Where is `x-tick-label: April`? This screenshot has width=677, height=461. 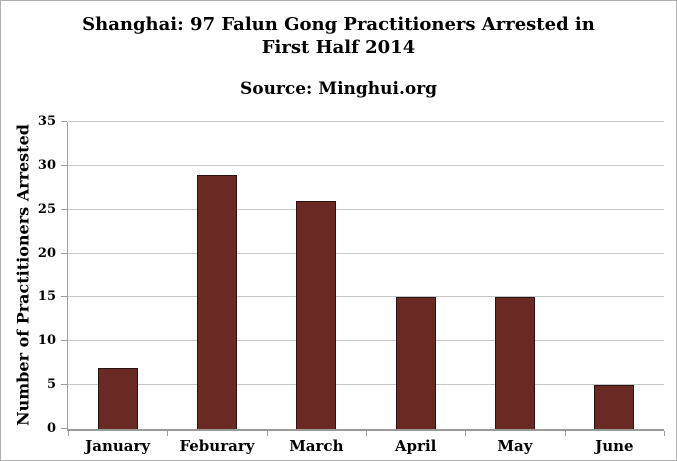 x-tick-label: April is located at coordinates (415, 446).